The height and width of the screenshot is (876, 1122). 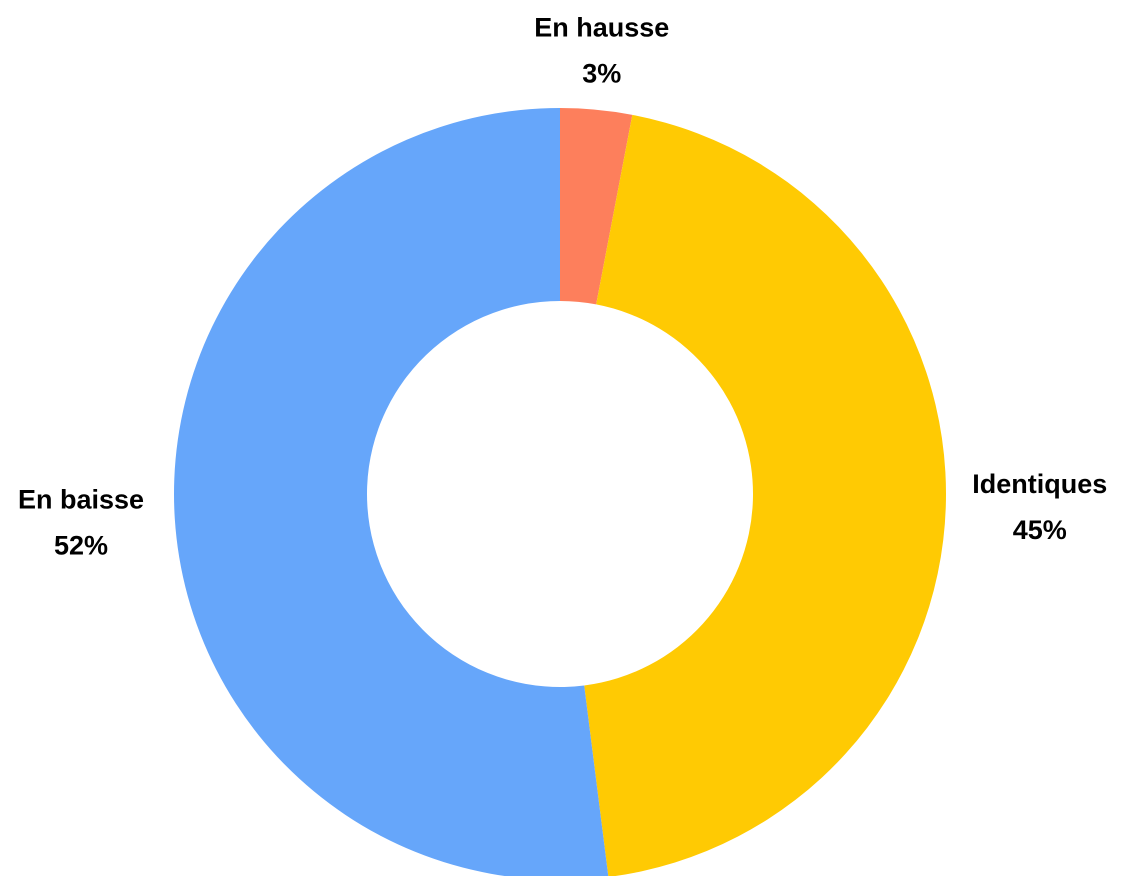 I want to click on donut-slice, so click(x=596, y=206).